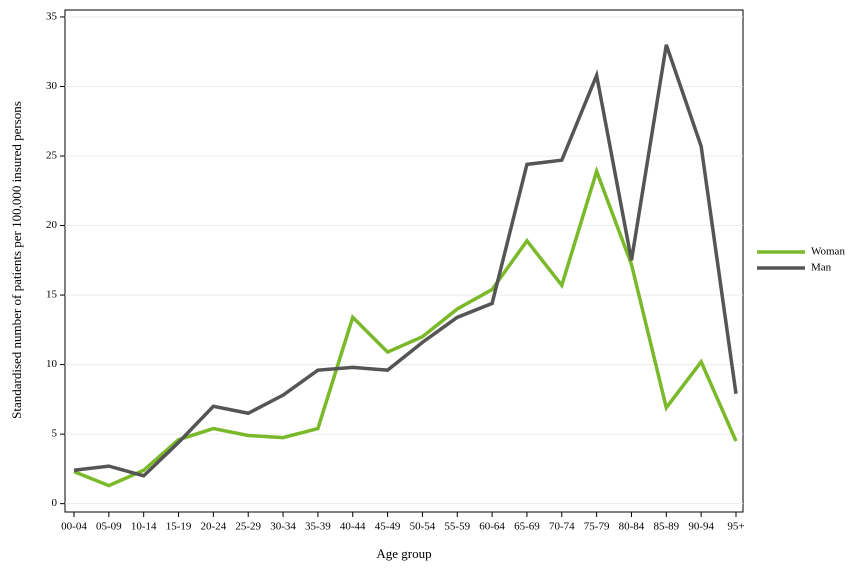  What do you see at coordinates (388, 527) in the screenshot?
I see `x-tick-label: 45-49` at bounding box center [388, 527].